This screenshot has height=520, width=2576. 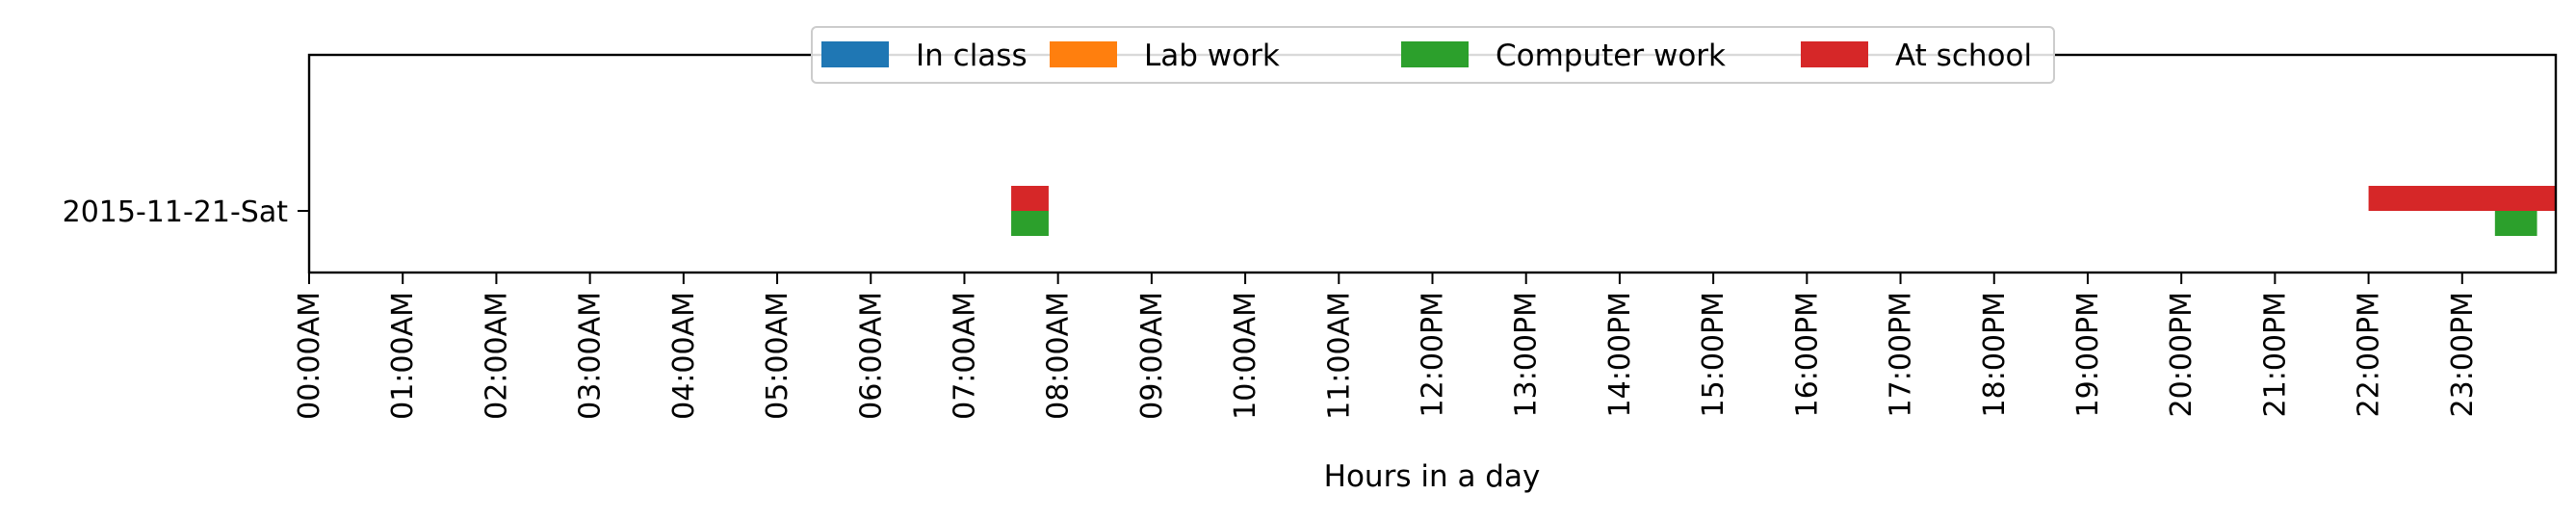 I want to click on legend-label: In class, so click(x=972, y=56).